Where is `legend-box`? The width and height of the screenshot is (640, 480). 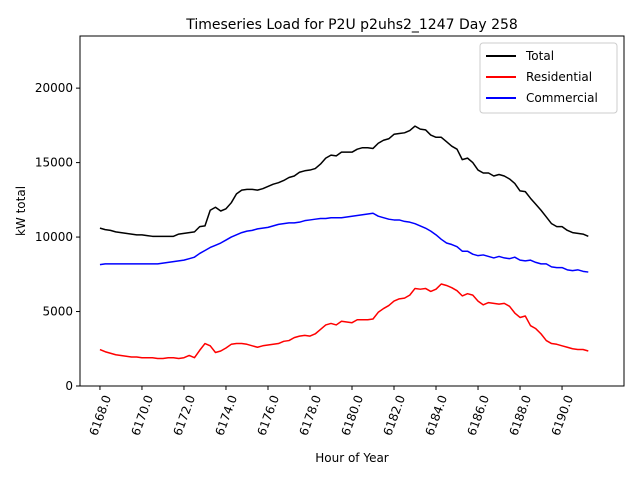 legend-box is located at coordinates (548, 78).